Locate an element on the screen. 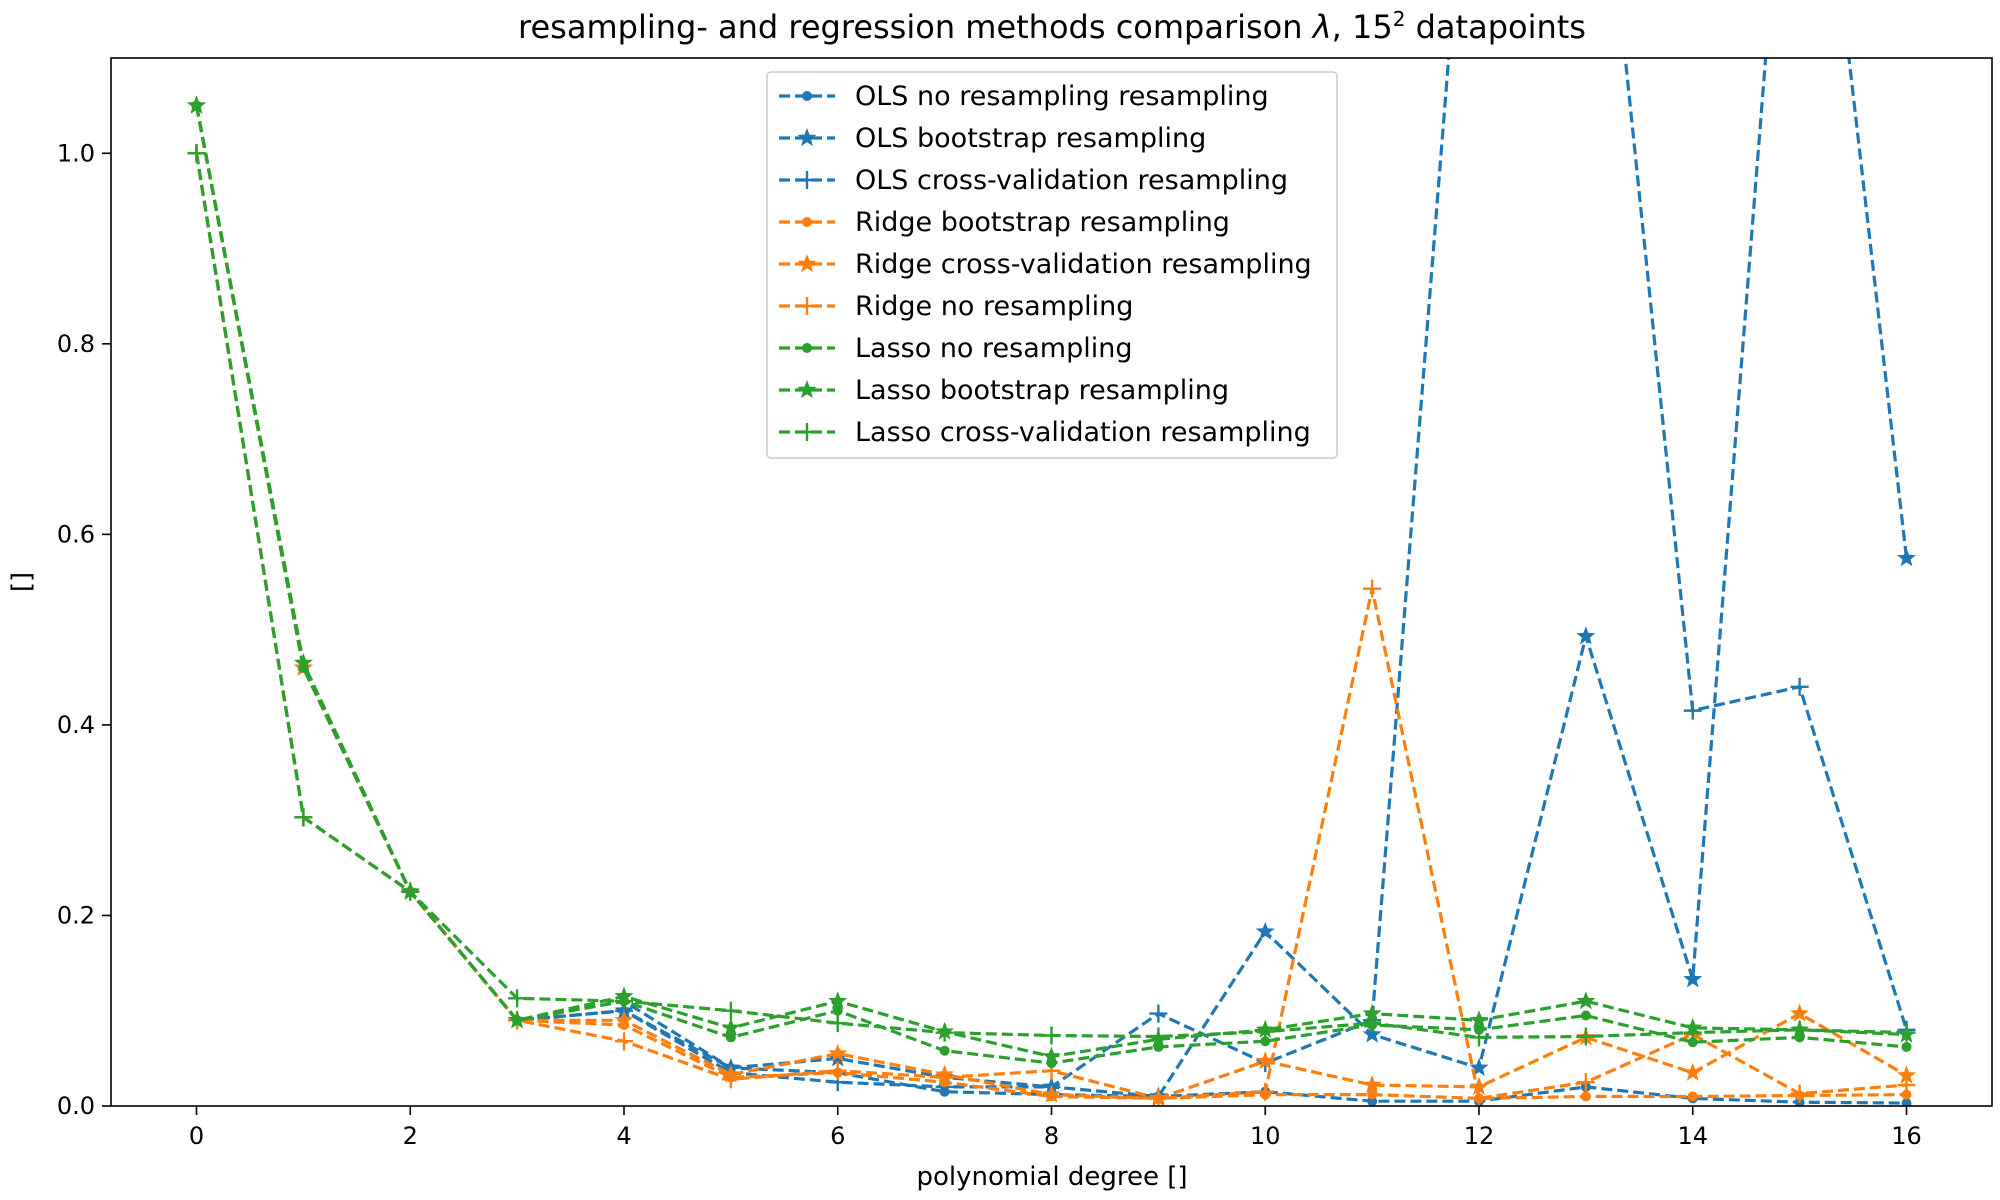  x-tick-label: 12 is located at coordinates (1479, 1136).